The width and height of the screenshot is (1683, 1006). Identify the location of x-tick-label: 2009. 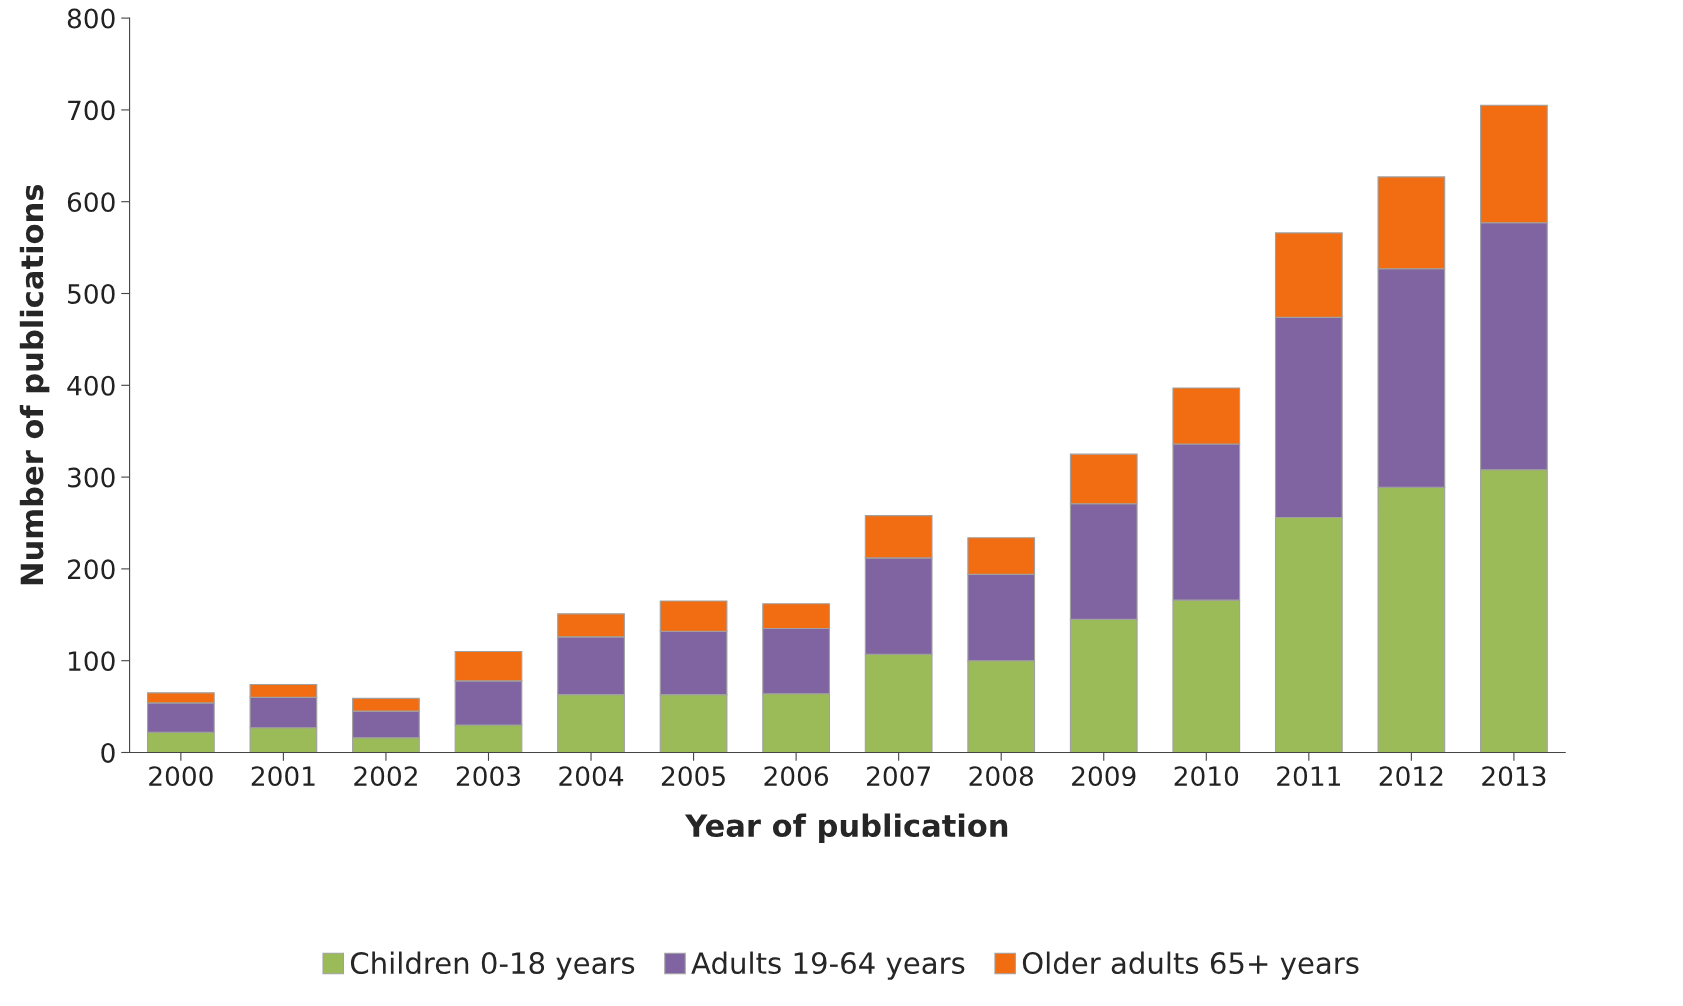
(1104, 776).